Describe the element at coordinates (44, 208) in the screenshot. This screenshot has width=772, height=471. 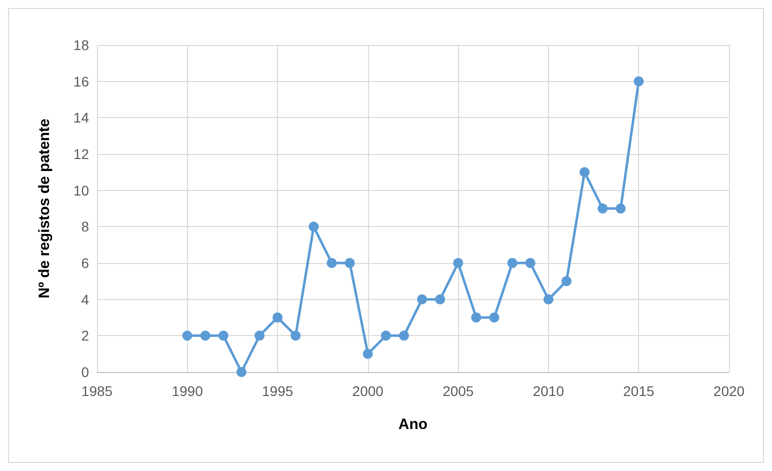
I see `y-axis-title: Nº de registos de patente` at that location.